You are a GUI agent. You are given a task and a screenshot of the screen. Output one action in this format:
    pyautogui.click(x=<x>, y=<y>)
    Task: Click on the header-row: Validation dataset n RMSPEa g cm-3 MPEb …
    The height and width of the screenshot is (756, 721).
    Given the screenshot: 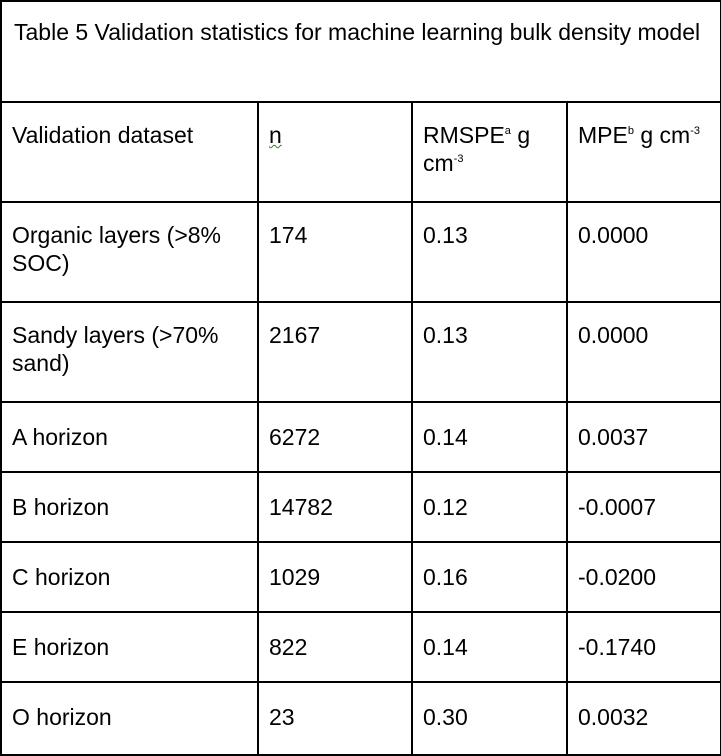 What is the action you would take?
    pyautogui.click(x=360, y=152)
    